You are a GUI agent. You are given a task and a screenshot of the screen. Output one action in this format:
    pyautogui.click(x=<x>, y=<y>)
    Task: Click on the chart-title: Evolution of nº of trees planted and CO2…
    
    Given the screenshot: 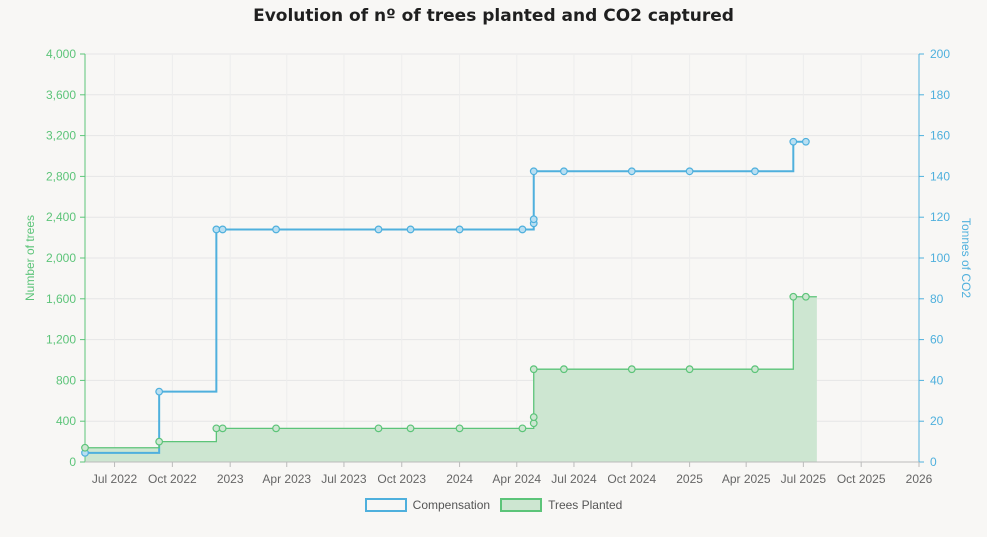 What is the action you would take?
    pyautogui.click(x=493, y=16)
    